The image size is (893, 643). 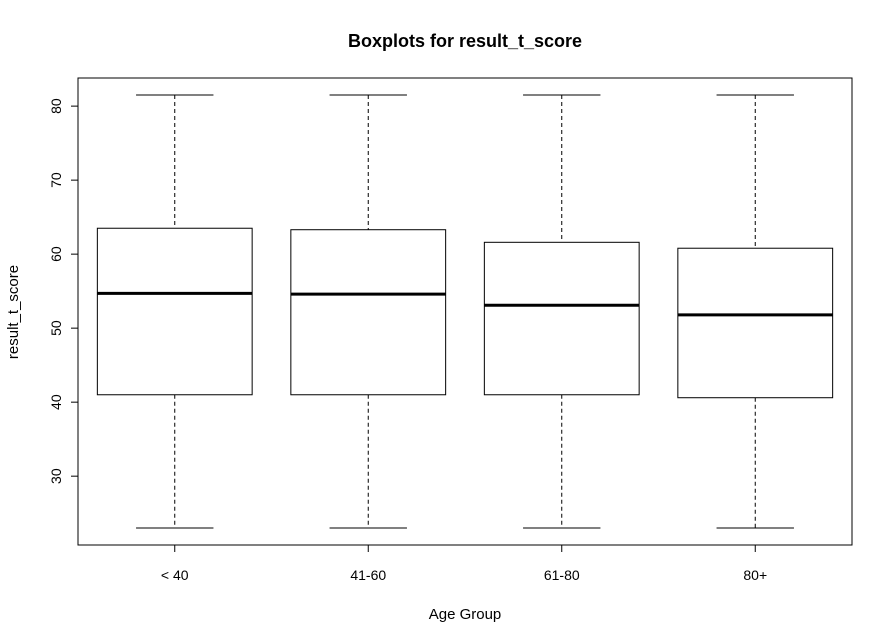 What do you see at coordinates (755, 575) in the screenshot?
I see `x-tick-label: 80+` at bounding box center [755, 575].